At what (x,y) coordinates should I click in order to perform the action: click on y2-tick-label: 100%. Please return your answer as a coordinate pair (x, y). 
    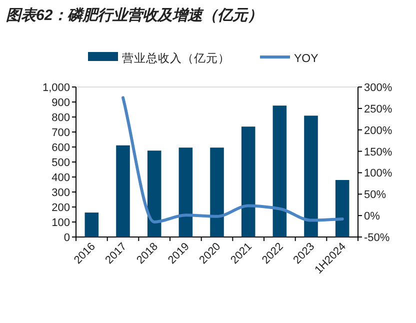
    Looking at the image, I should click on (378, 174).